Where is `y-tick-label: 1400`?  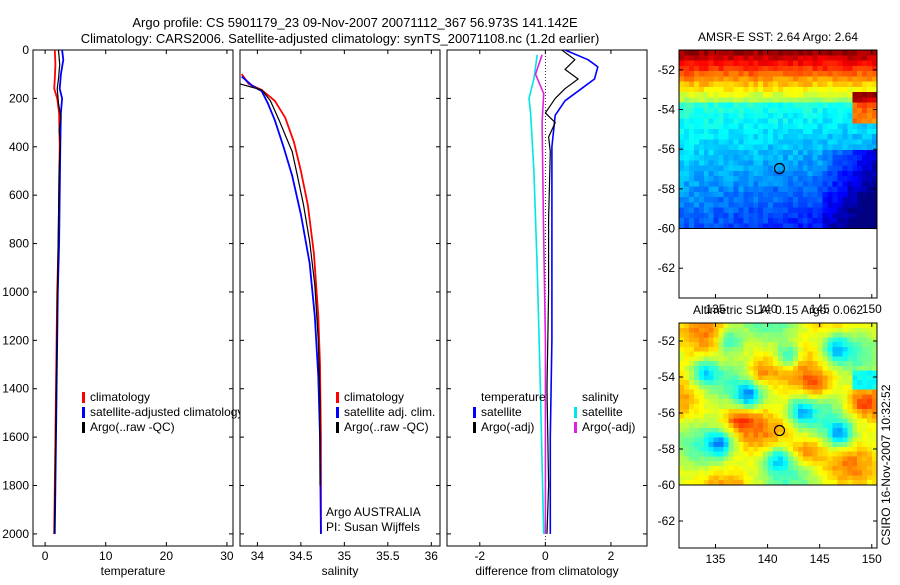
y-tick-label: 1400 is located at coordinates (15, 389).